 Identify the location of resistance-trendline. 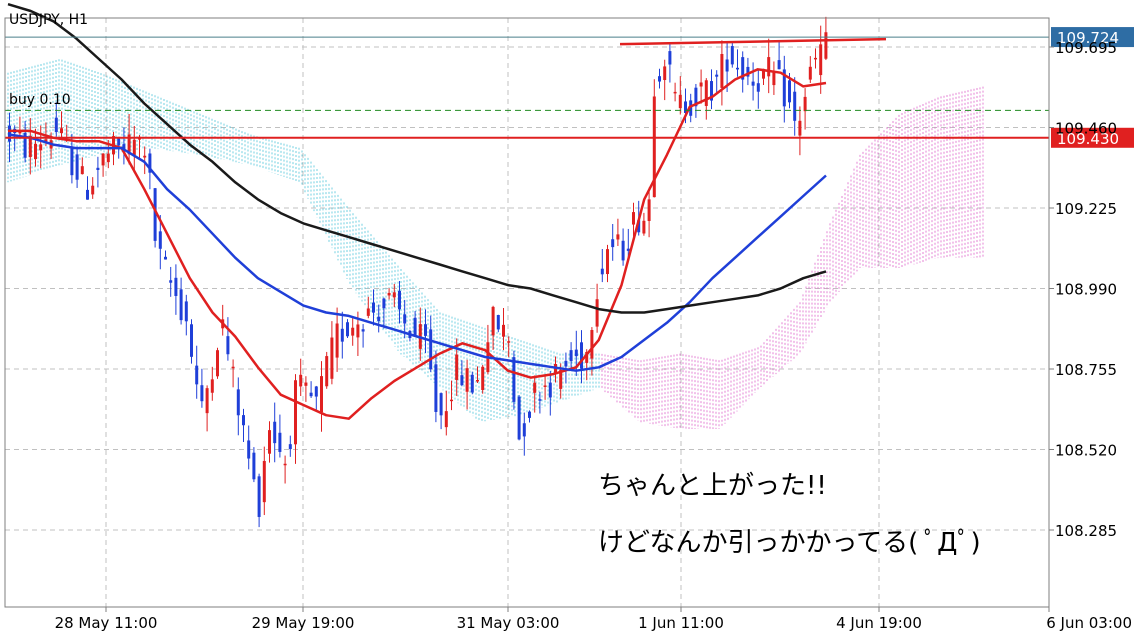
(753, 41).